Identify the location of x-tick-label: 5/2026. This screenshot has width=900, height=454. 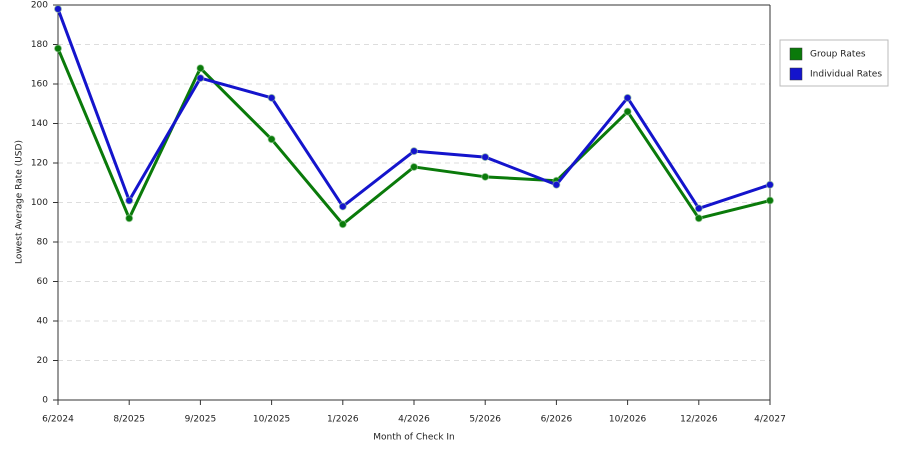
(485, 420).